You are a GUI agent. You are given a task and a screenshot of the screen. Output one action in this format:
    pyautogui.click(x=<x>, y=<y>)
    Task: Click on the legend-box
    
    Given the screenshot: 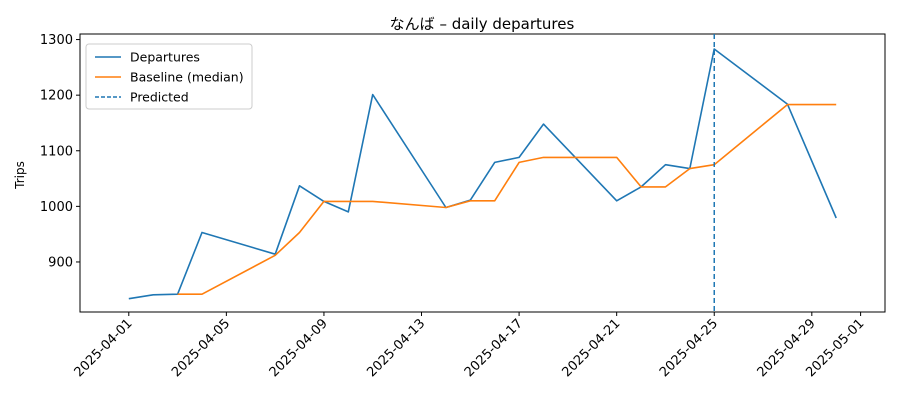 What is the action you would take?
    pyautogui.click(x=169, y=76)
    